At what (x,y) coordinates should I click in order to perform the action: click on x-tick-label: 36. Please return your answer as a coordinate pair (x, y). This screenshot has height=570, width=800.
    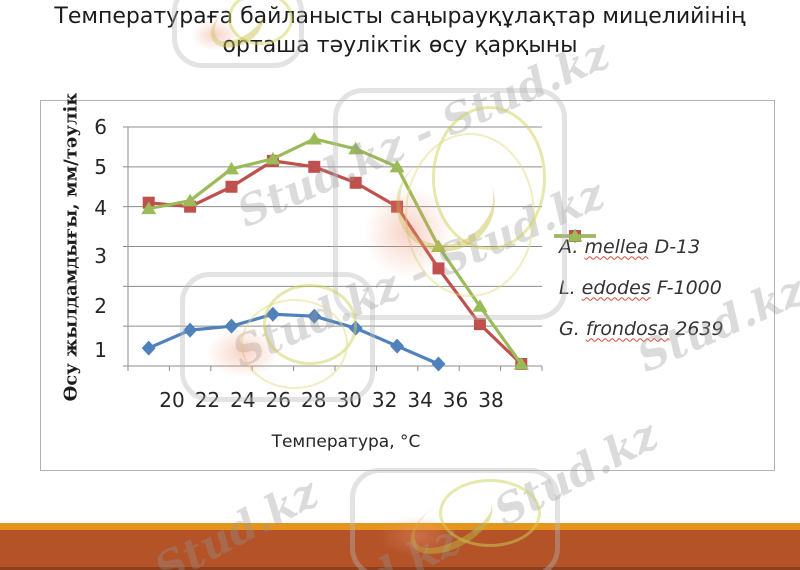
    Looking at the image, I should click on (455, 400).